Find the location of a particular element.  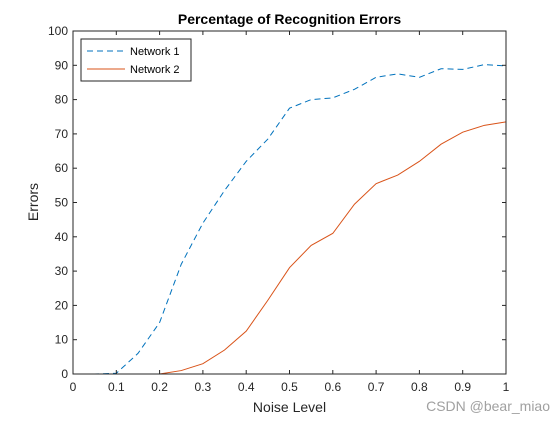

x-tick-label: 0.9 is located at coordinates (462, 387).